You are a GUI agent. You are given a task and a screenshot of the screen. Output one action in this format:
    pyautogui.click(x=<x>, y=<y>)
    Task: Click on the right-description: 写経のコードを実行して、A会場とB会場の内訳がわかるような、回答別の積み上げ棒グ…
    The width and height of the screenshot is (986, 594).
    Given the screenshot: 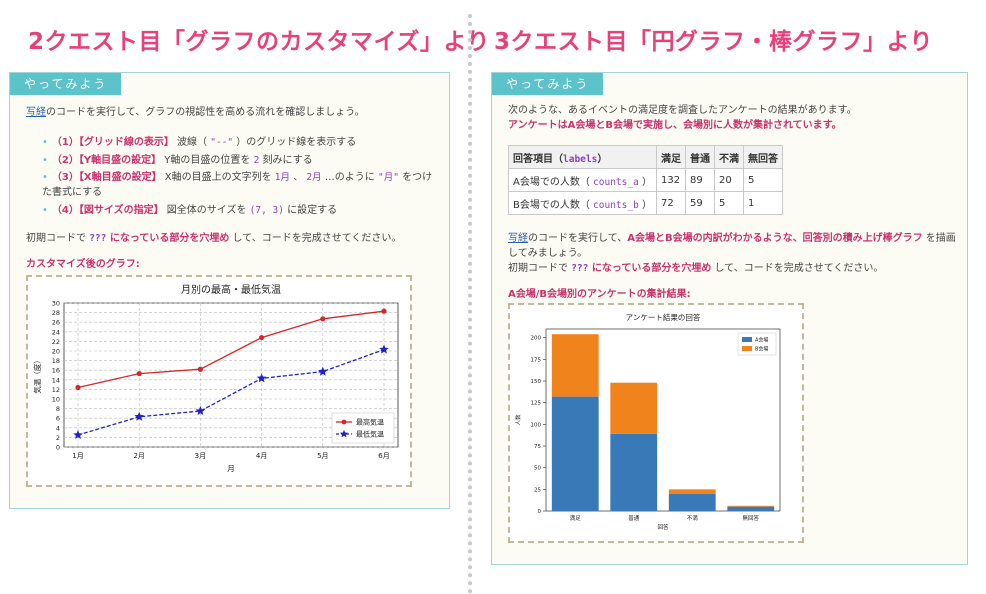 What is the action you would take?
    pyautogui.click(x=733, y=246)
    